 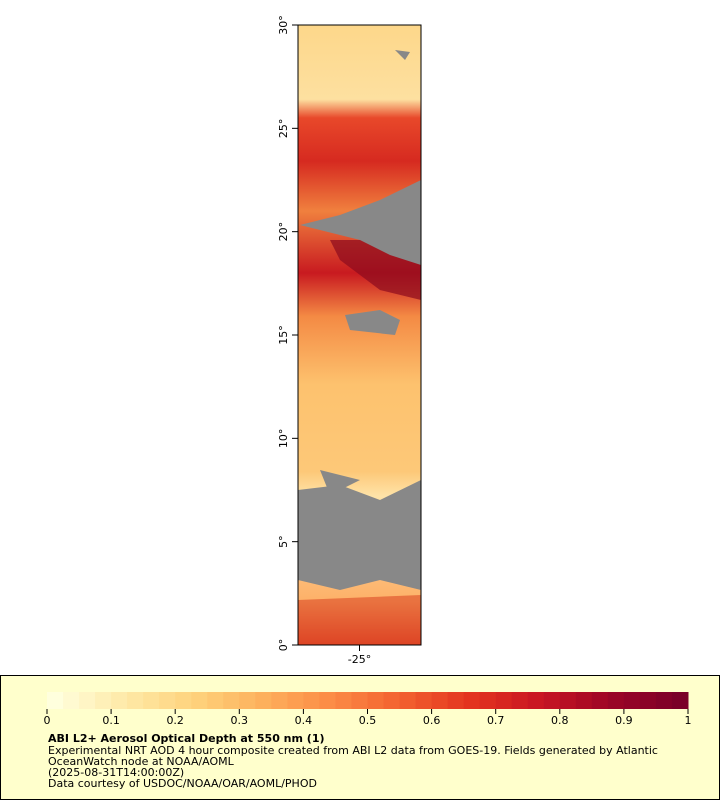 What do you see at coordinates (560, 720) in the screenshot?
I see `colorbar-tick-label: 0.8` at bounding box center [560, 720].